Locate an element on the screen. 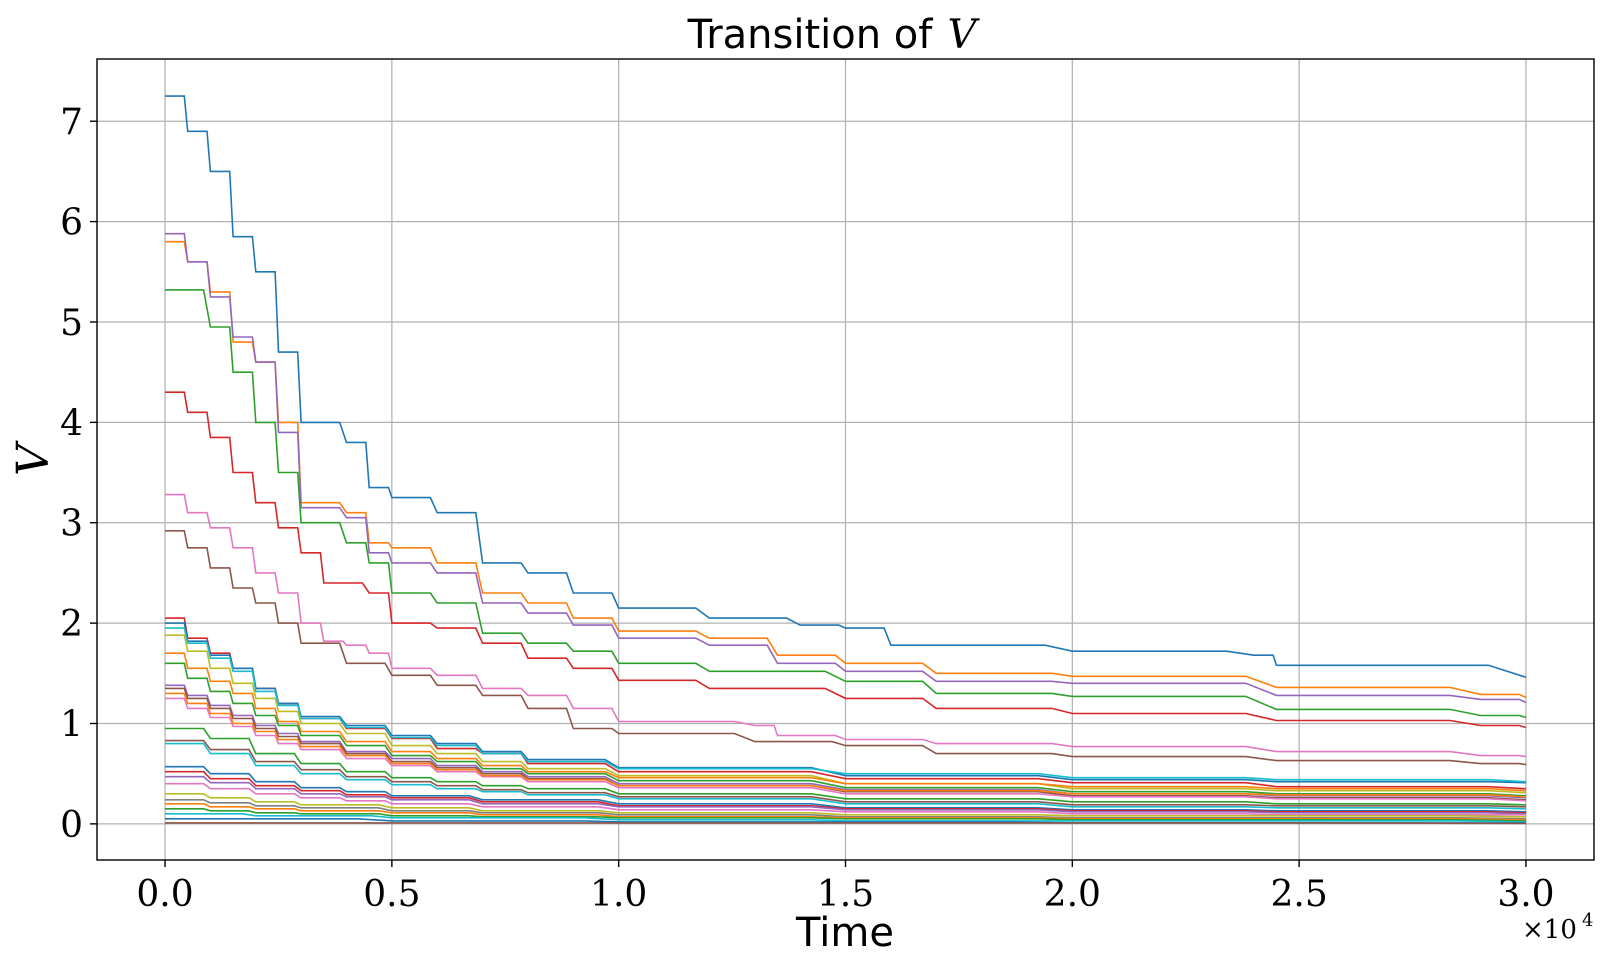 The height and width of the screenshot is (969, 1600). x-tick-label-0: 0.0 is located at coordinates (164, 894).